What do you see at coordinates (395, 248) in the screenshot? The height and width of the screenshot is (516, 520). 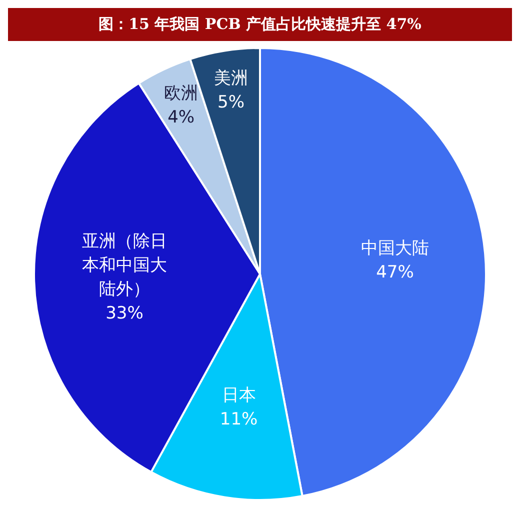 I see `slice-label: 中国大陆` at bounding box center [395, 248].